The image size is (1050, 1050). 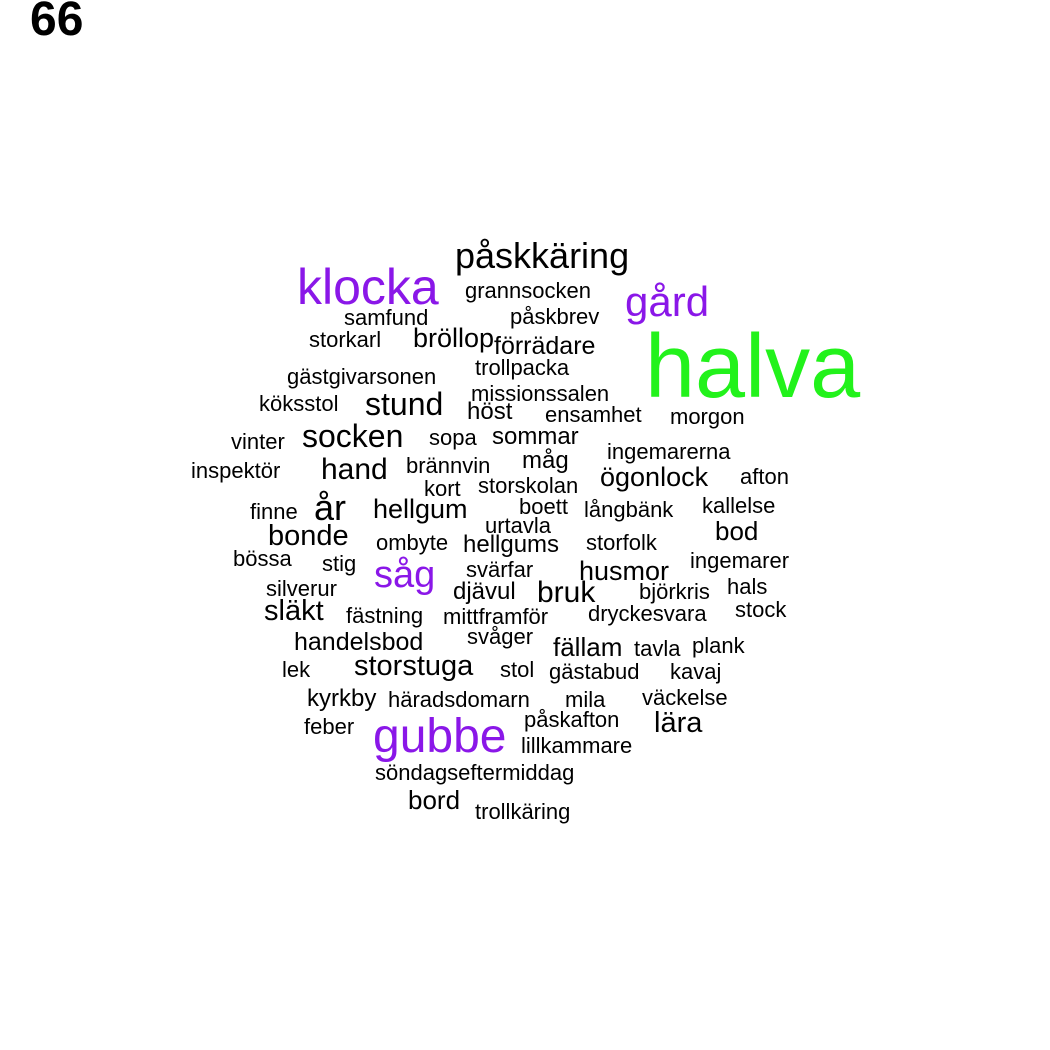 What do you see at coordinates (496, 616) in the screenshot?
I see `word-57: mittframför` at bounding box center [496, 616].